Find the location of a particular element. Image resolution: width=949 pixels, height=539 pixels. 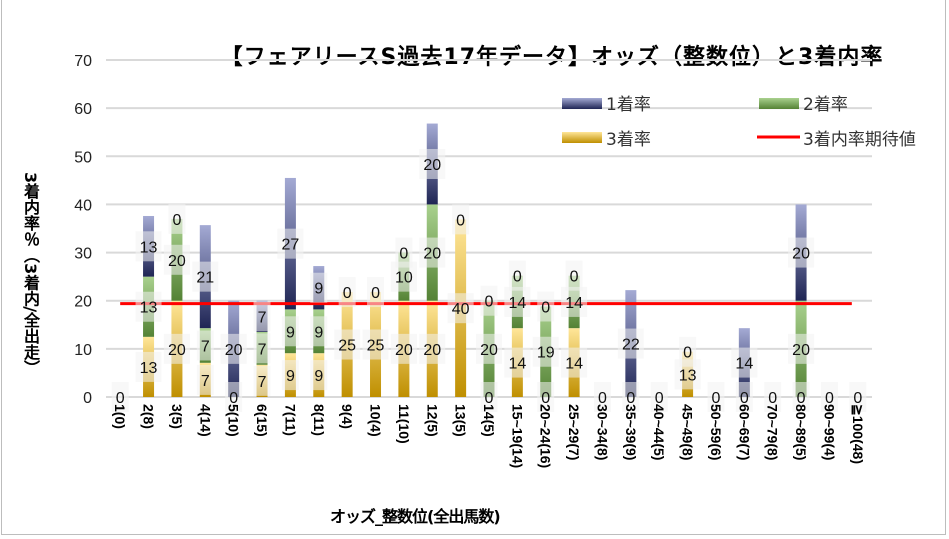

data-label: 22 is located at coordinates (631, 345).